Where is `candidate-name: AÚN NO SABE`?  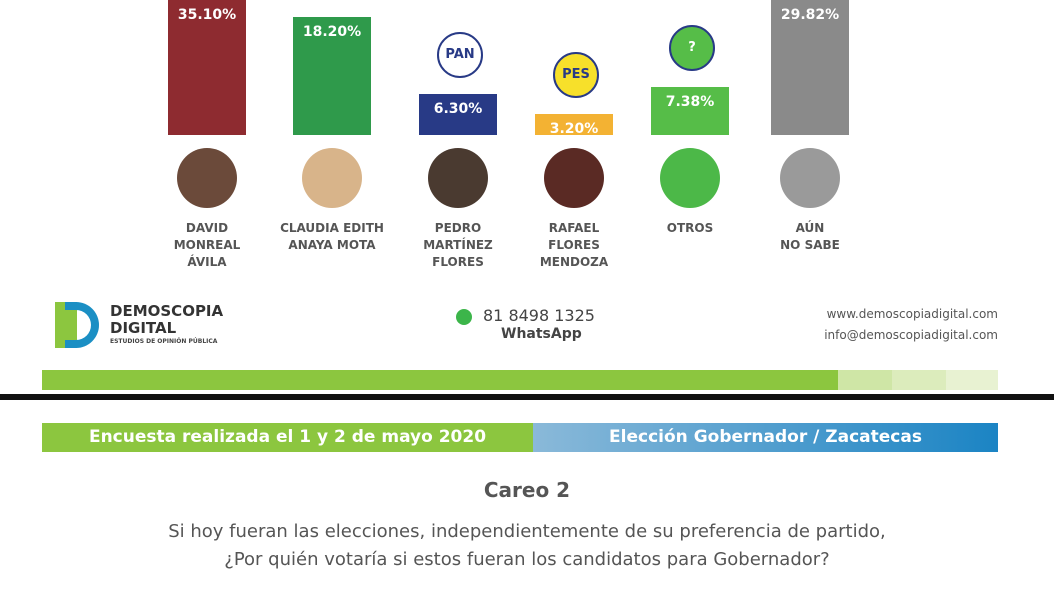 candidate-name: AÚN NO SABE is located at coordinates (810, 236).